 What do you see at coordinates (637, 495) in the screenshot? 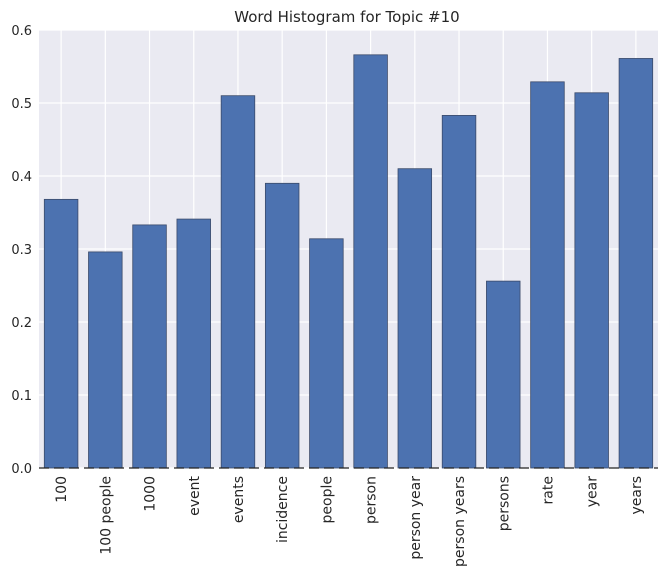
I see `x-tick-label: years` at bounding box center [637, 495].